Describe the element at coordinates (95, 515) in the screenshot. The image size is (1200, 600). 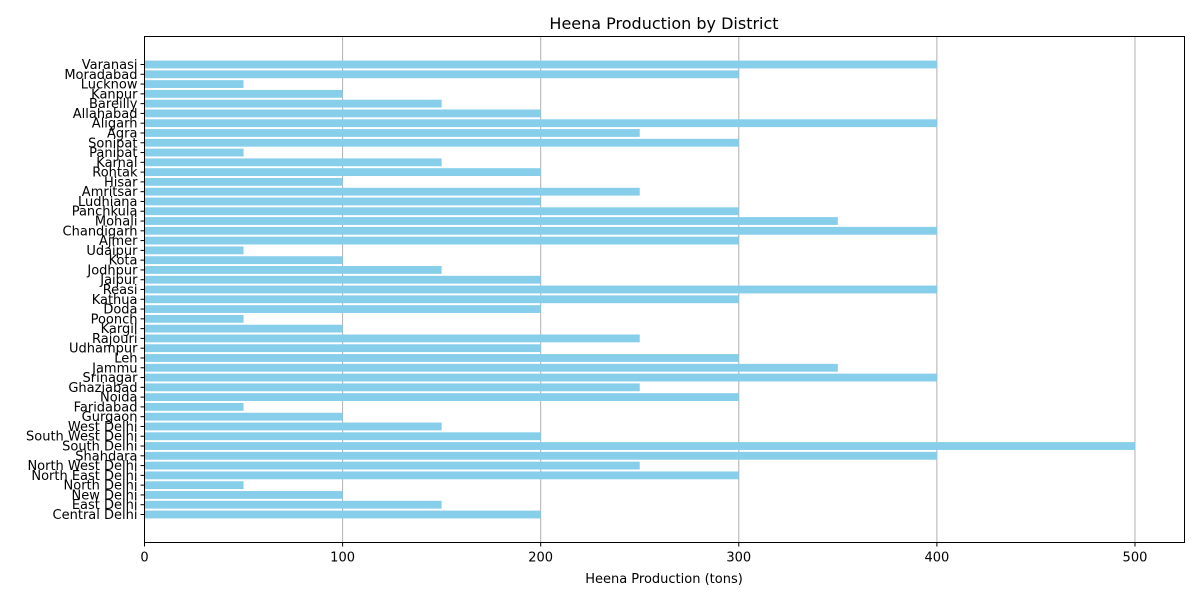
I see `y-tick-label: Central Delhi` at that location.